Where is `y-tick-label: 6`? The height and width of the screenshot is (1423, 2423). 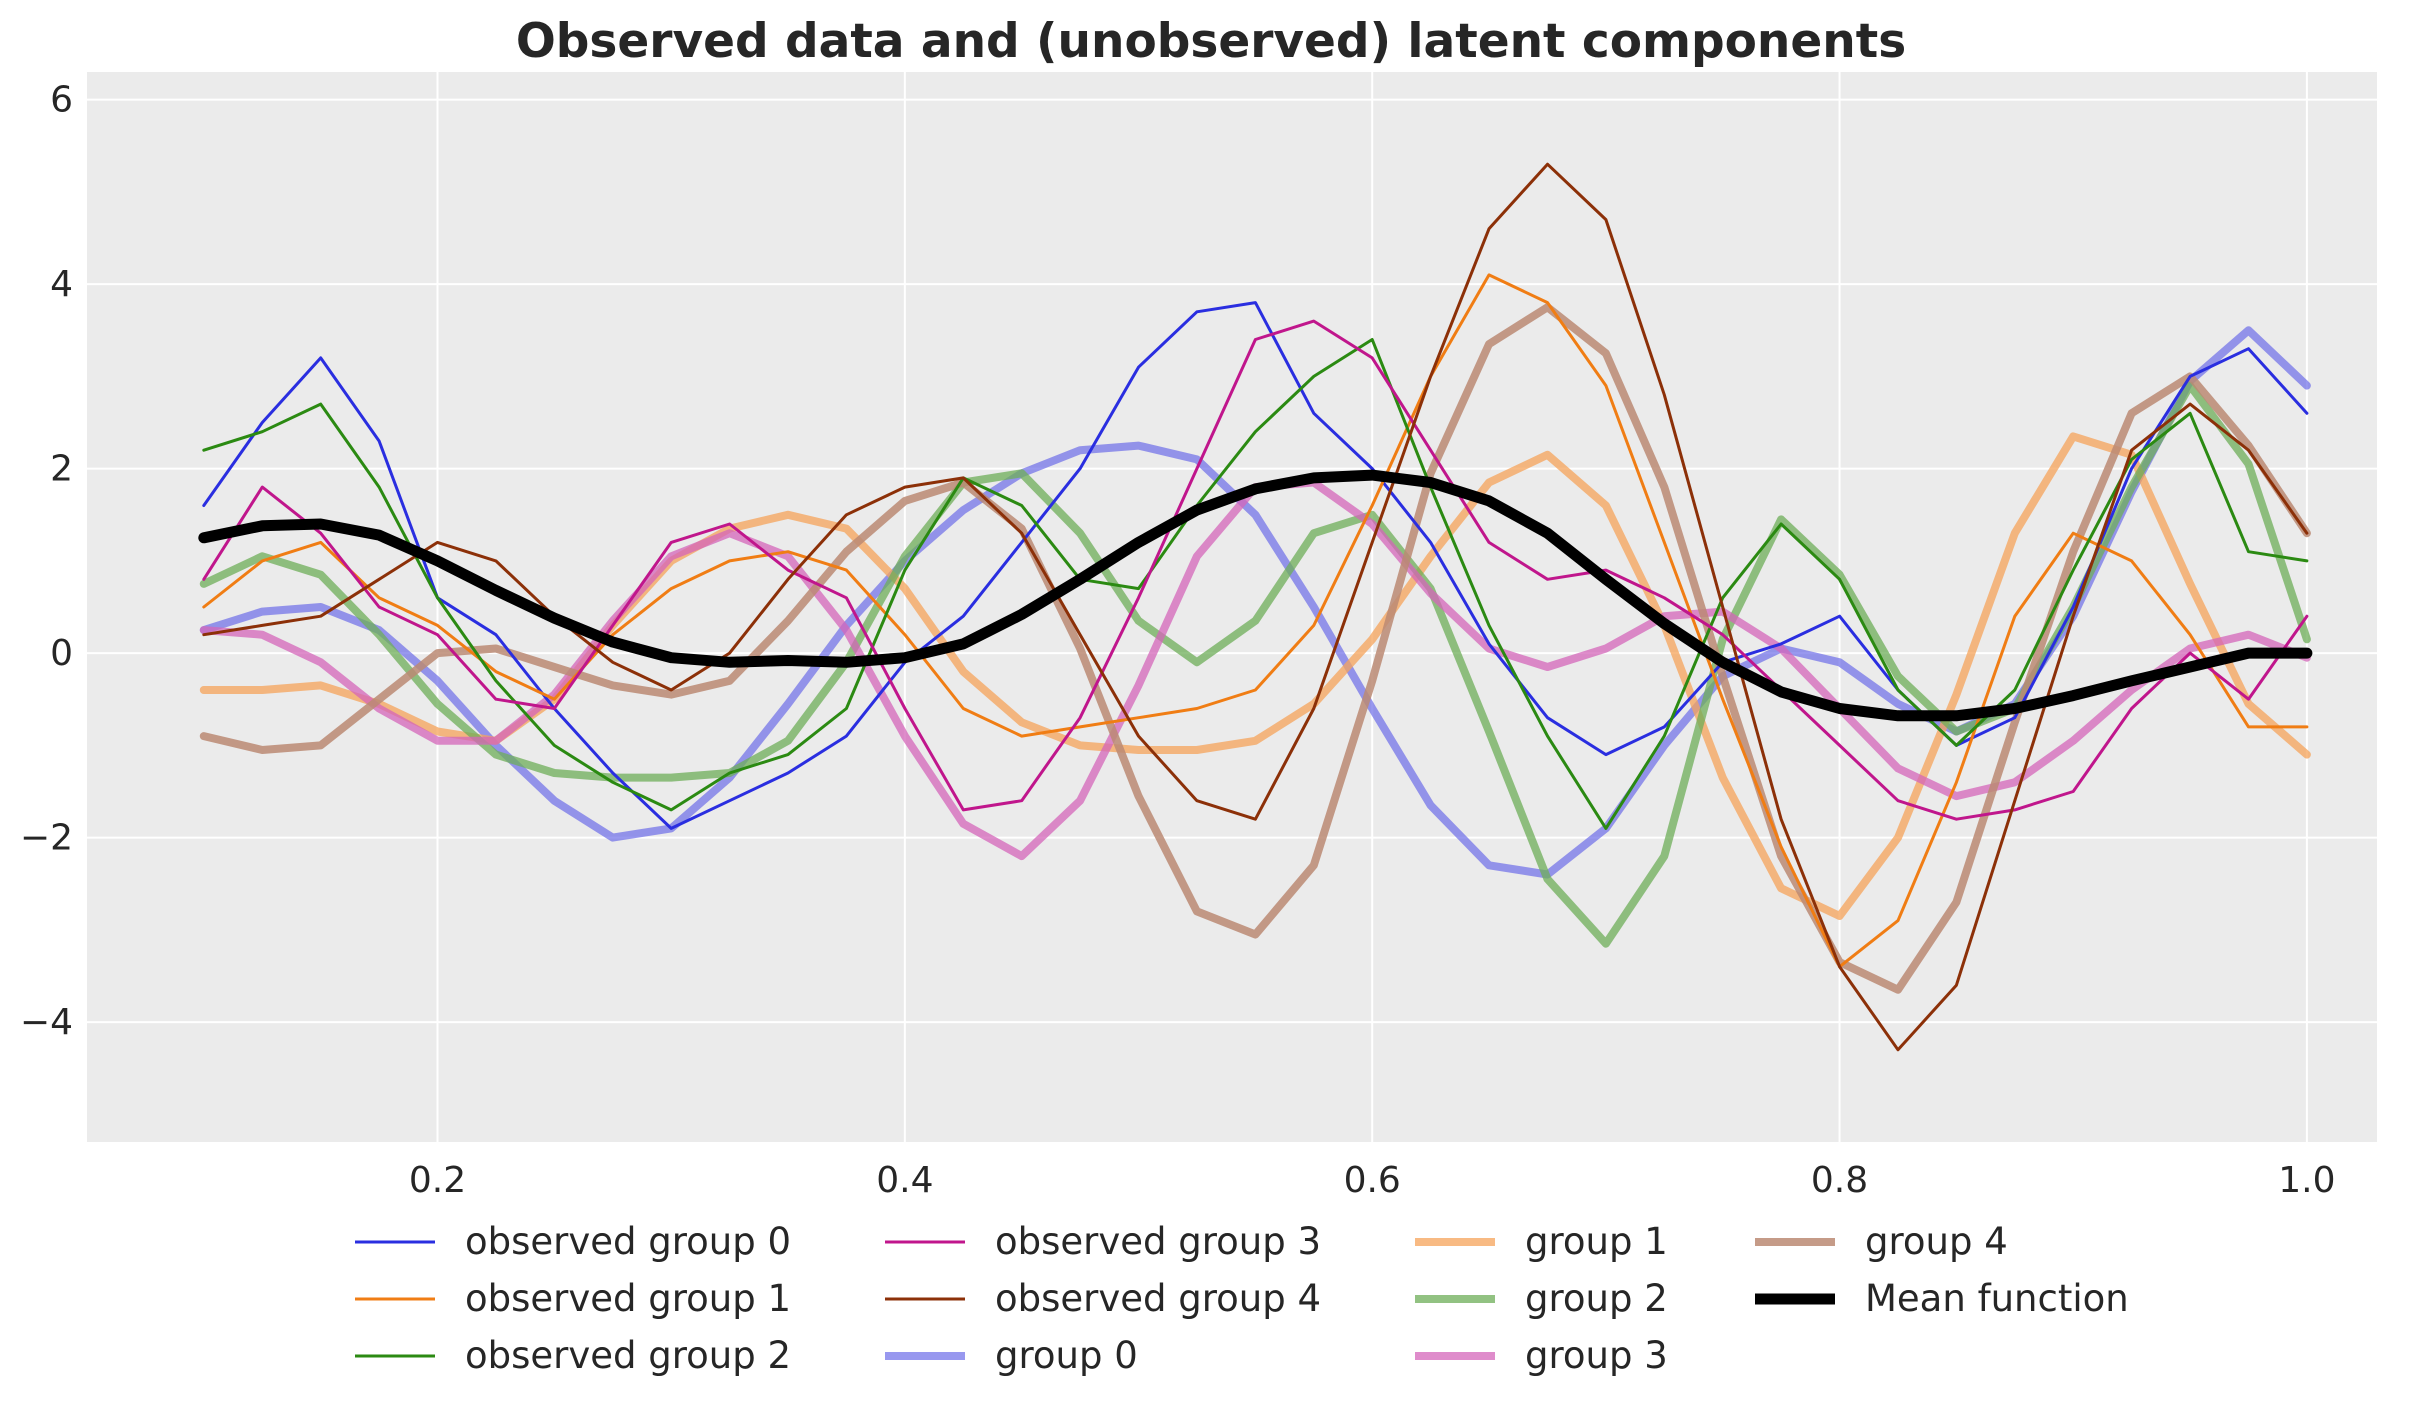 y-tick-label: 6 is located at coordinates (61, 100).